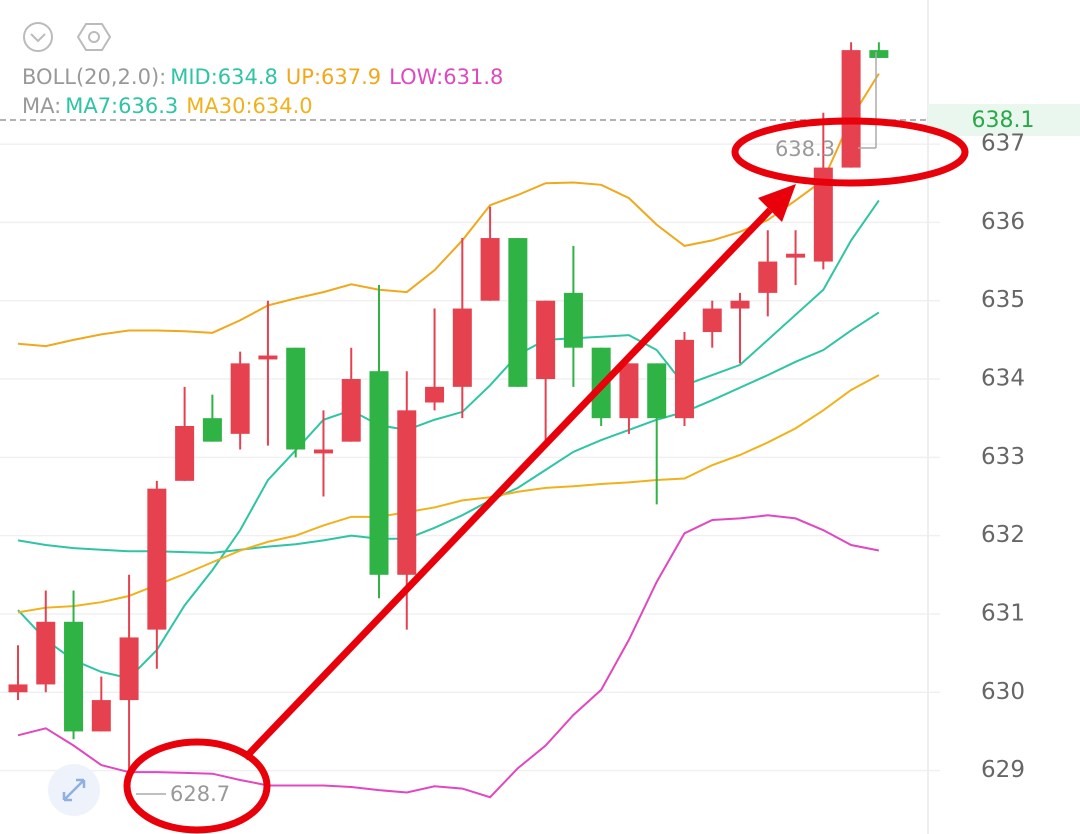 This screenshot has width=1080, height=834. I want to click on legend-entry: UP:637.9, so click(333, 77).